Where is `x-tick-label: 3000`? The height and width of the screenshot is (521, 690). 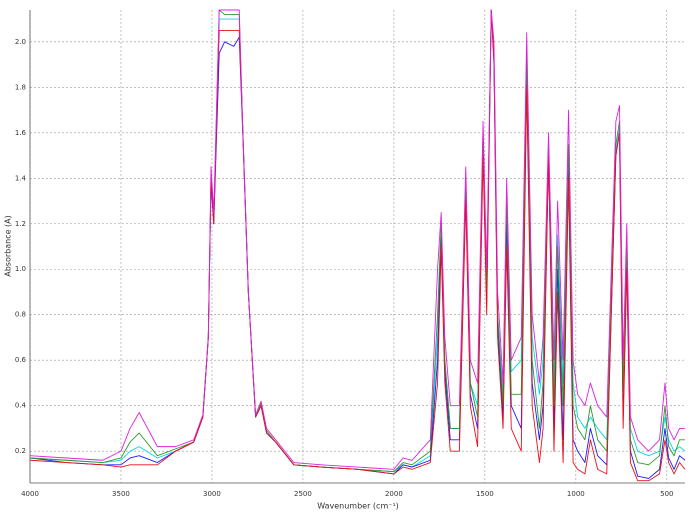 x-tick-label: 3000 is located at coordinates (212, 494).